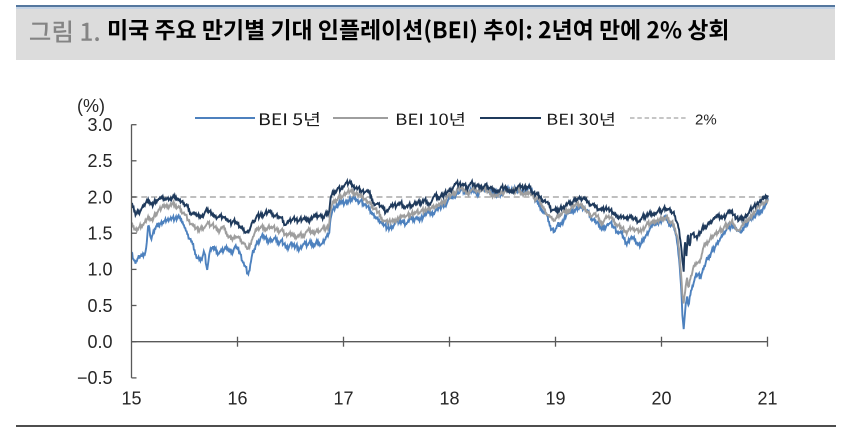  Describe the element at coordinates (99, 306) in the screenshot. I see `svg-text: 0.5` at that location.